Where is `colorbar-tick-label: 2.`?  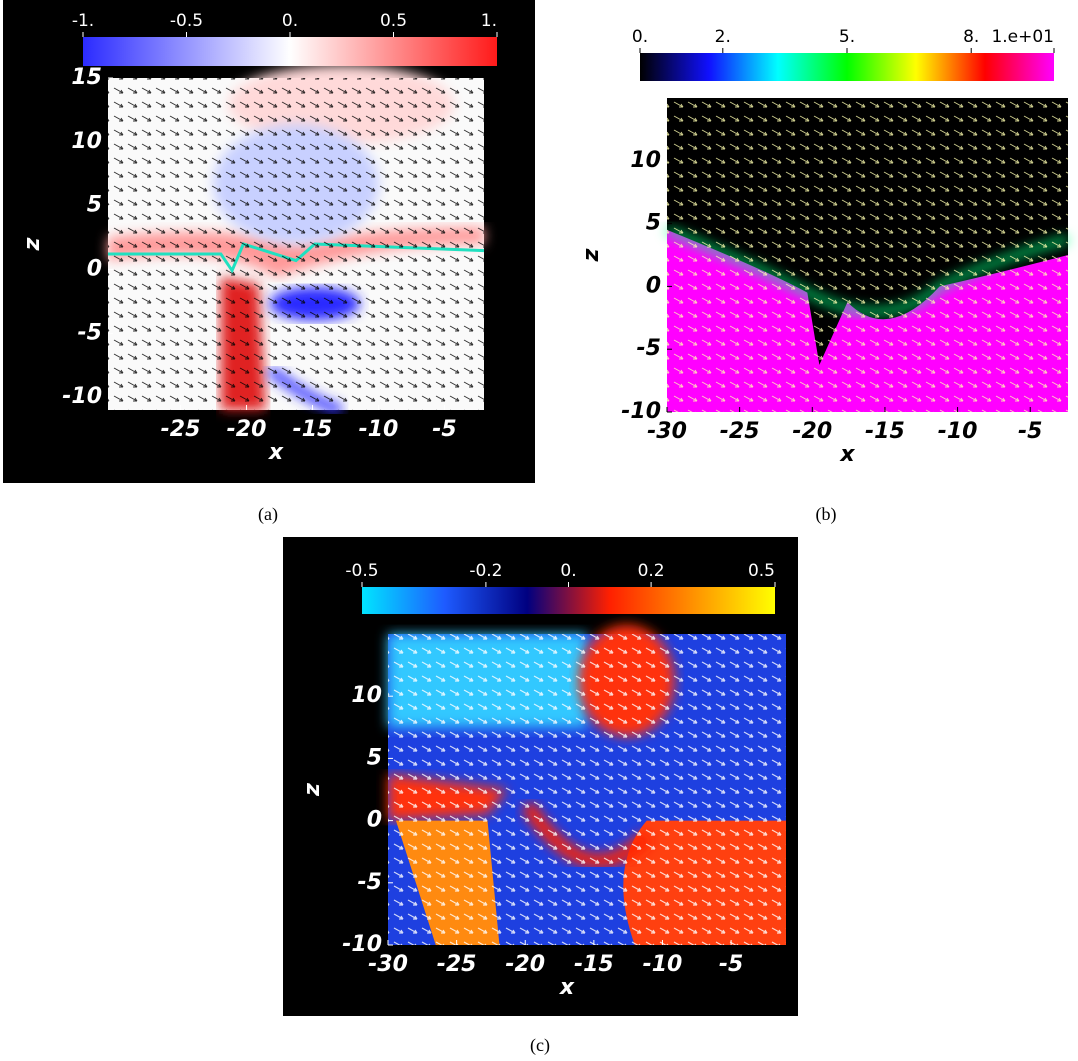
colorbar-tick-label: 2. is located at coordinates (723, 37).